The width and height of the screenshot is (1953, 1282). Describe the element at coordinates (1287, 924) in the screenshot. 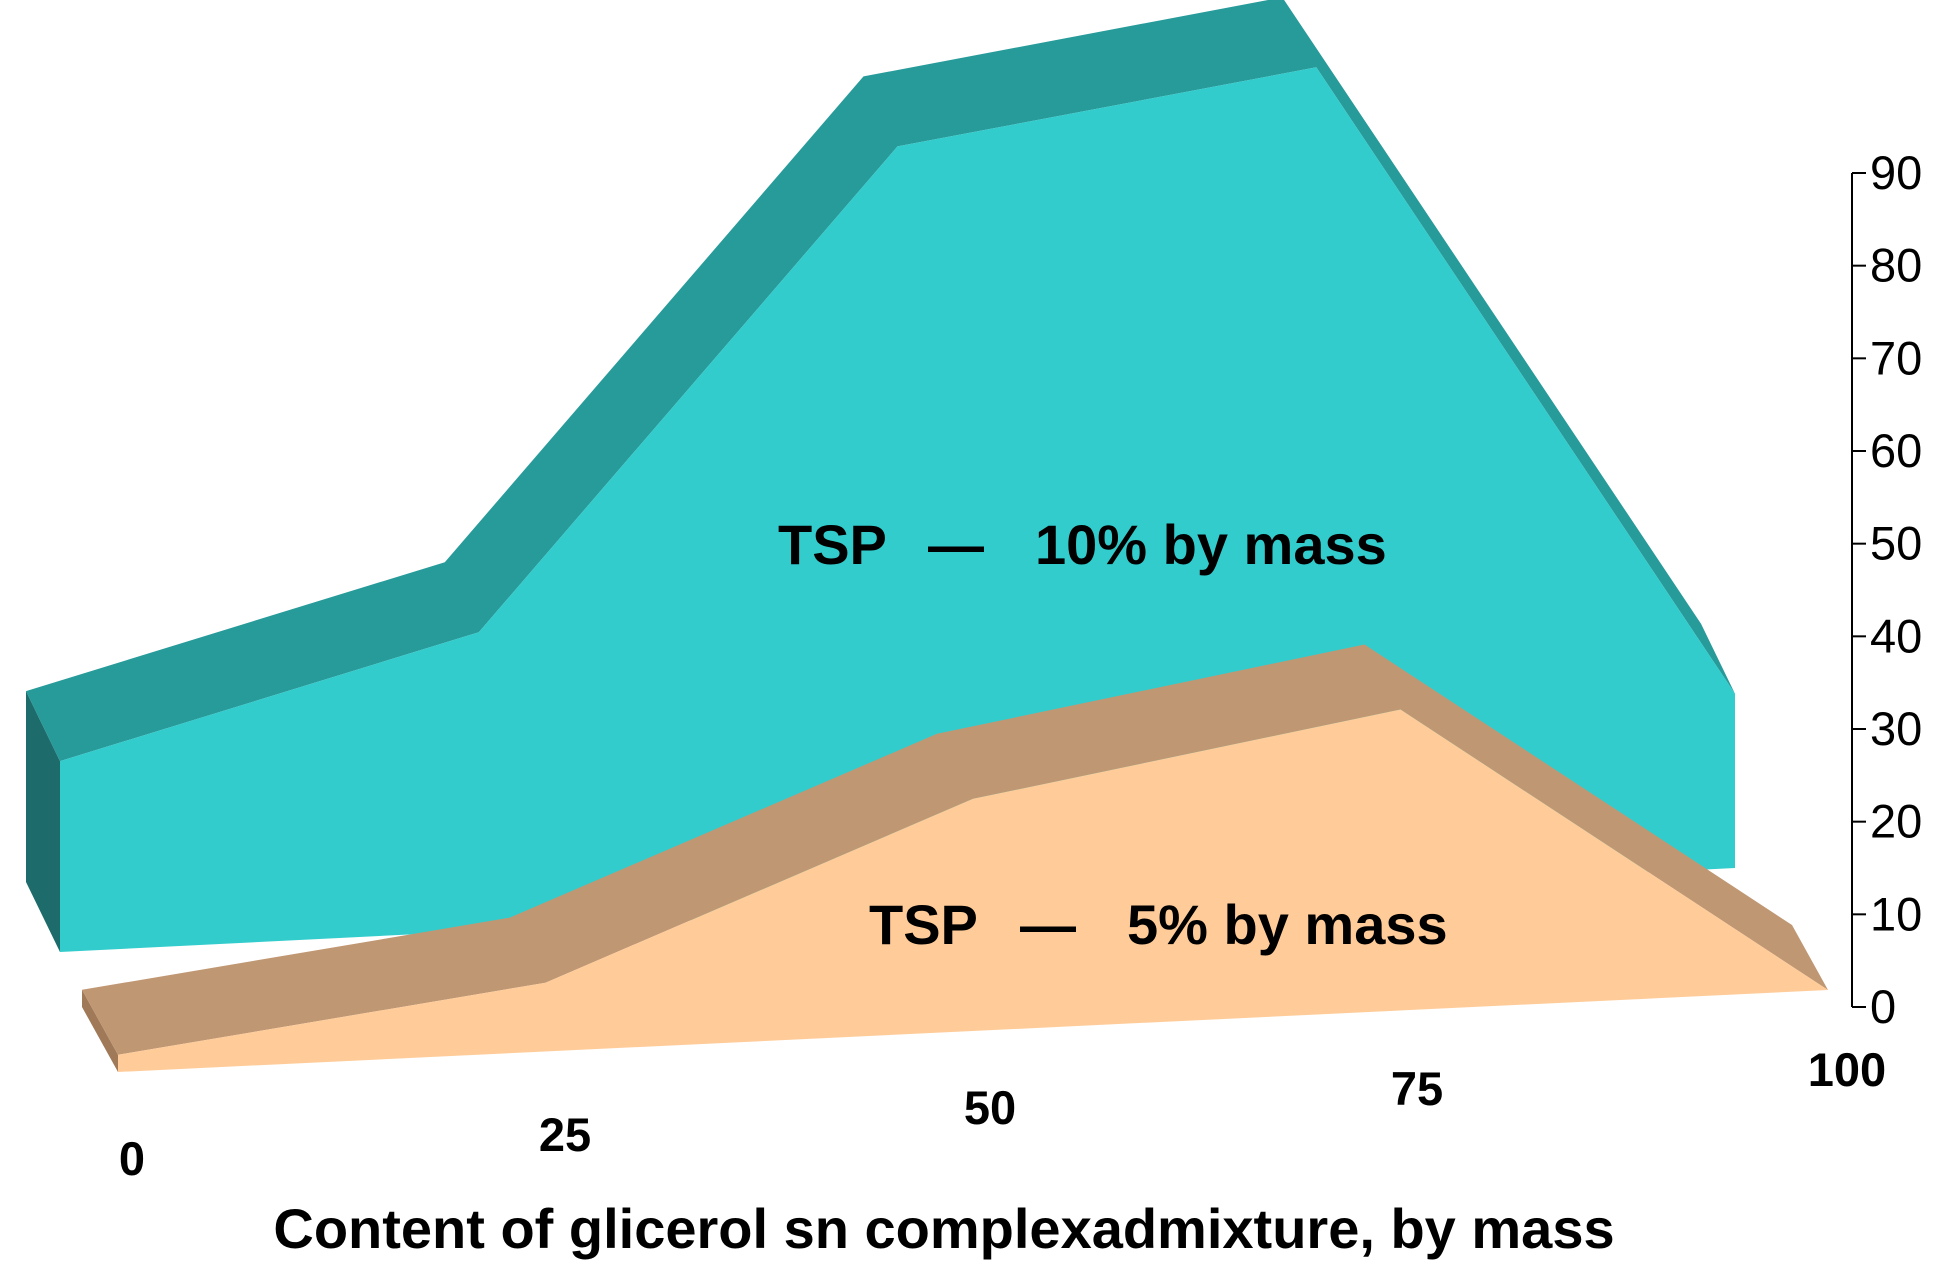

I see `series-label-5pct-value: 5% by mass` at that location.